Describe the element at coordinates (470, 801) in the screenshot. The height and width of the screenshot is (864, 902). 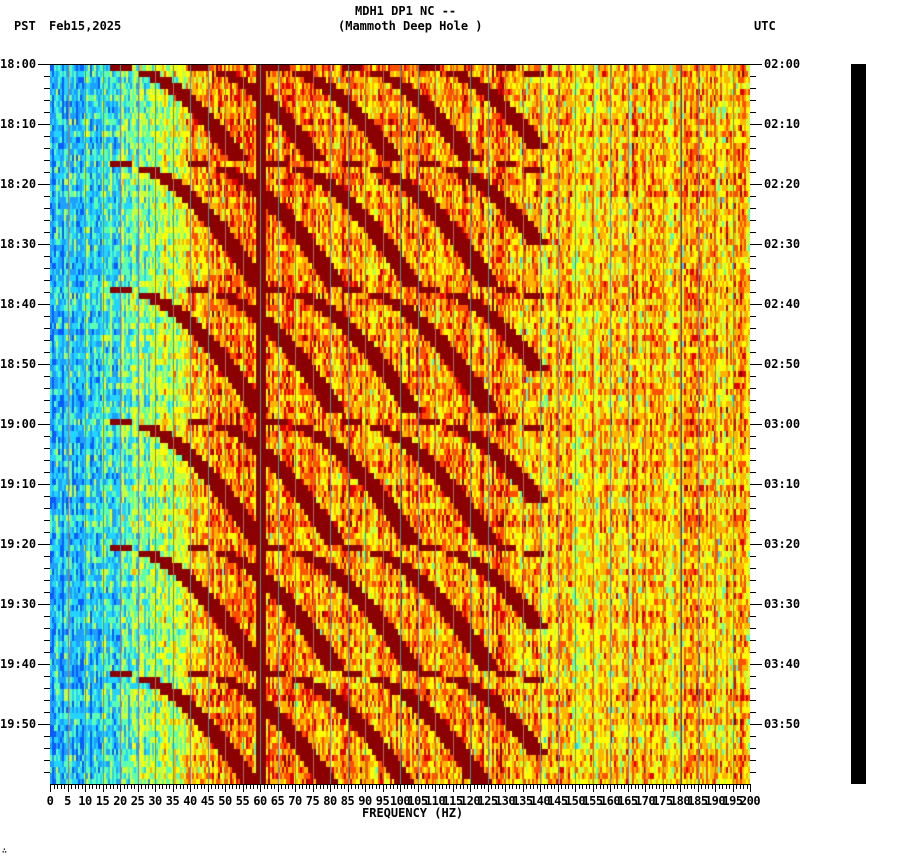
I see `x-label: 120` at that location.